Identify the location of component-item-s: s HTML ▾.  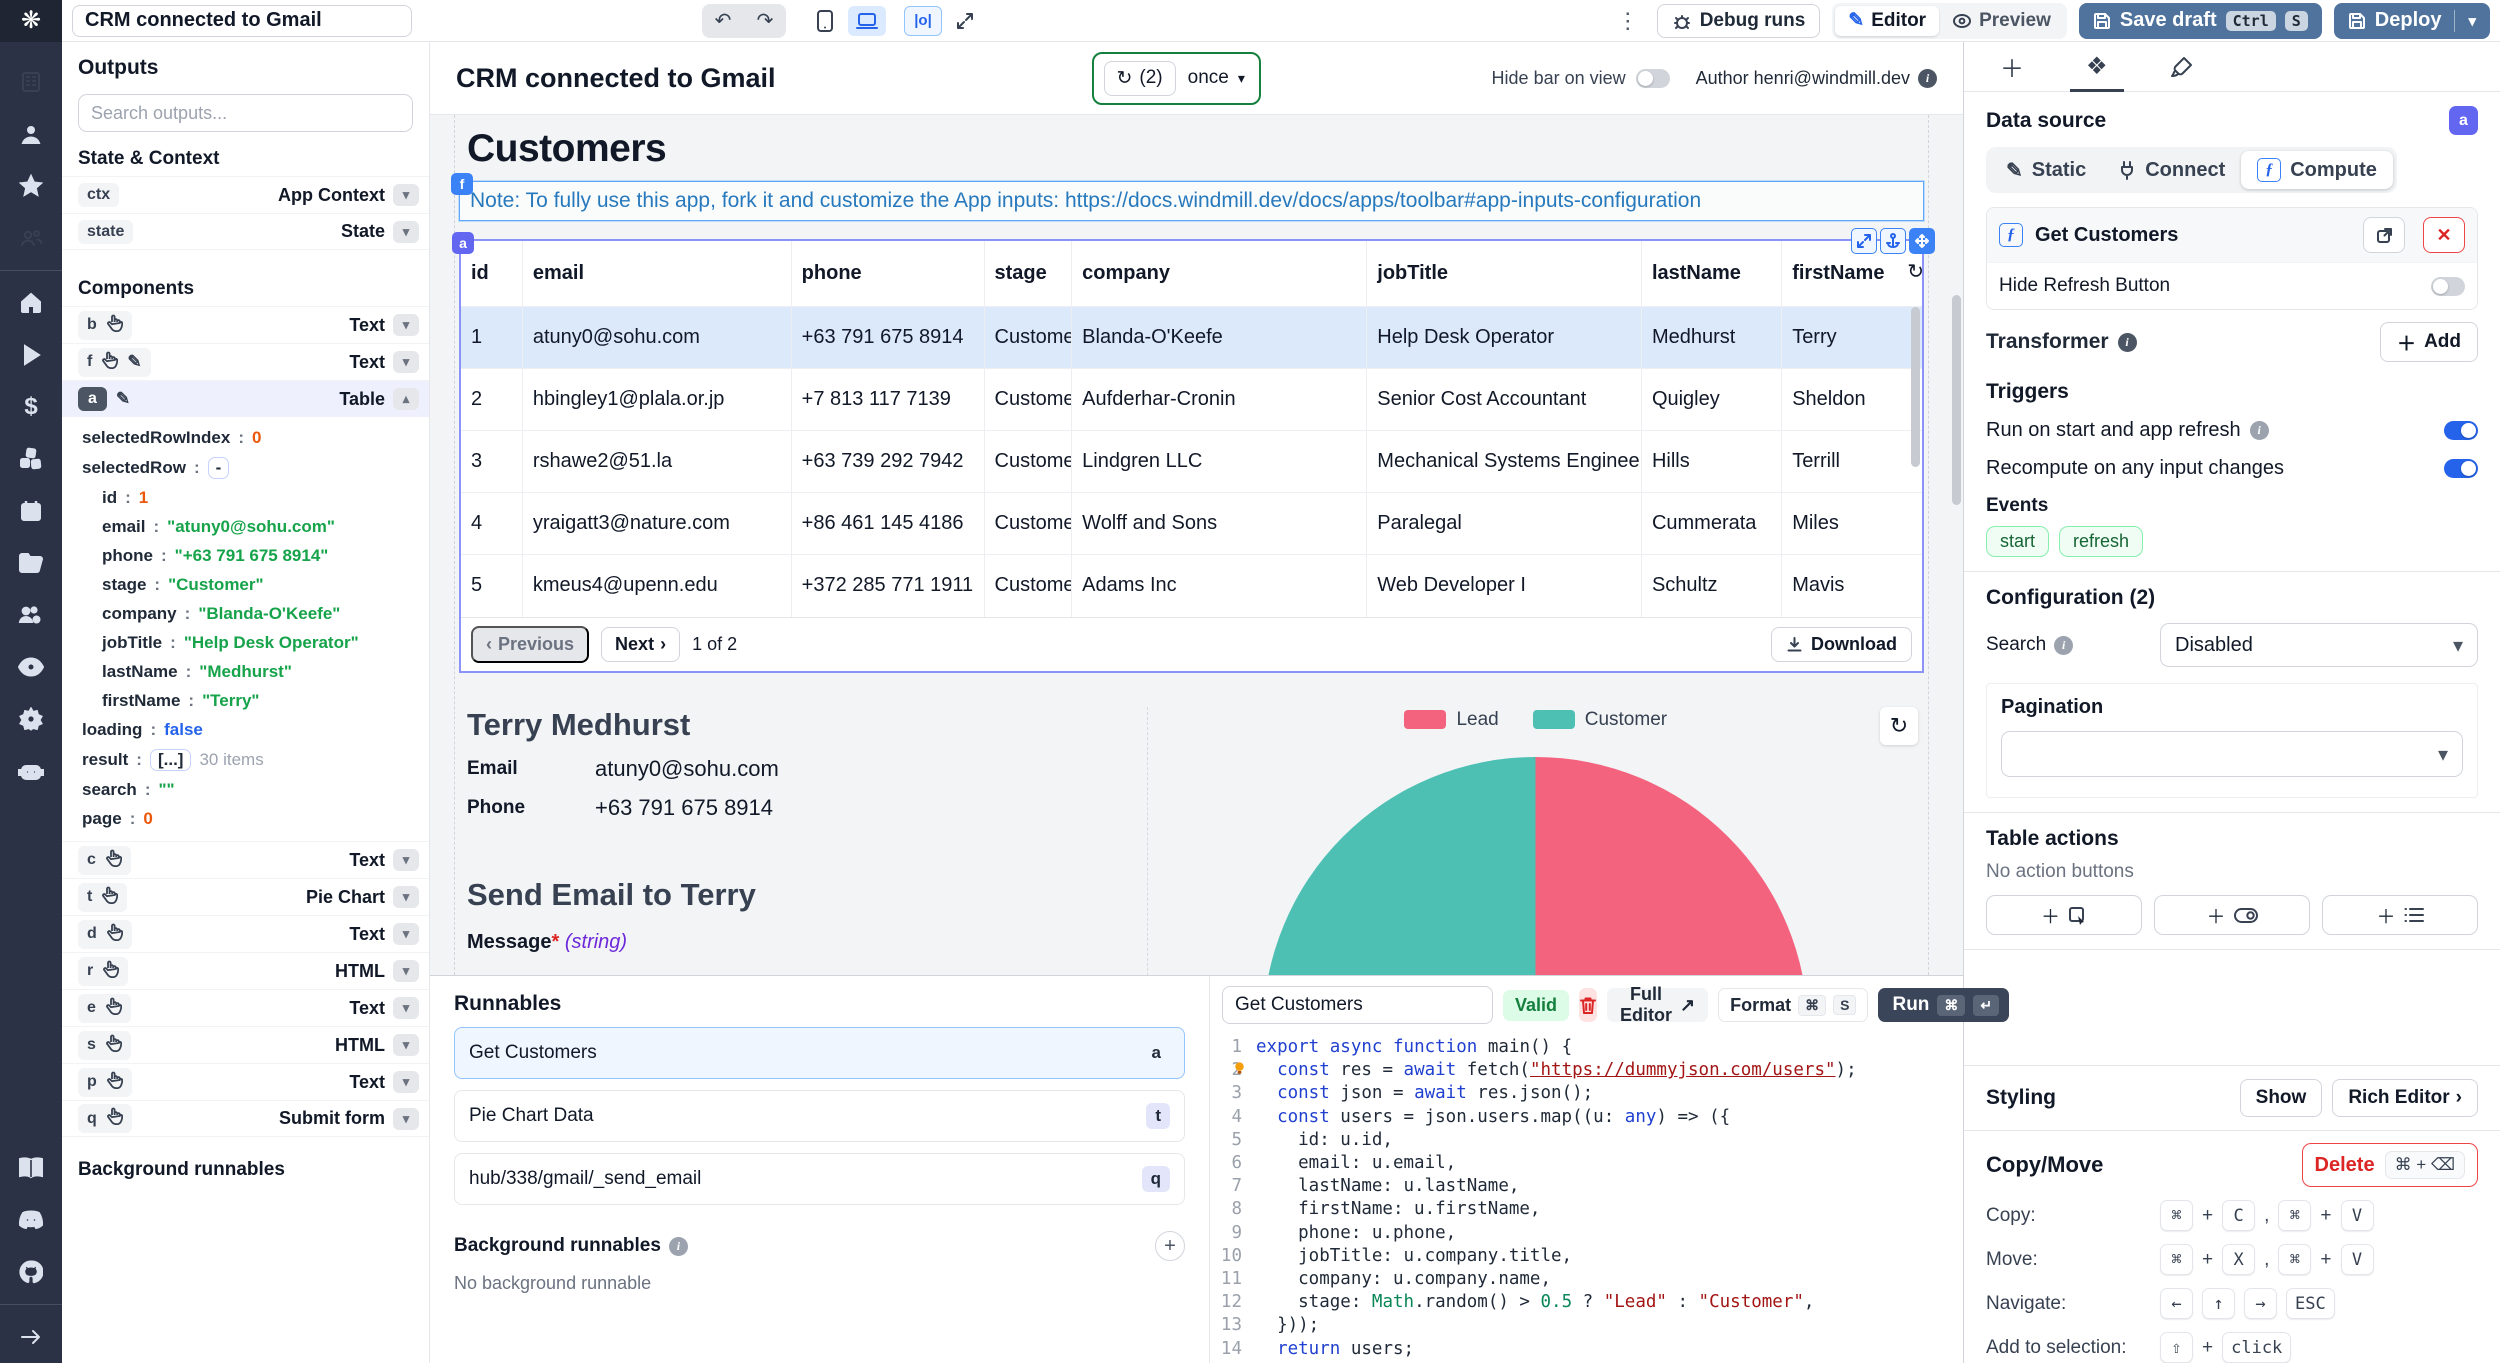
(245, 1044).